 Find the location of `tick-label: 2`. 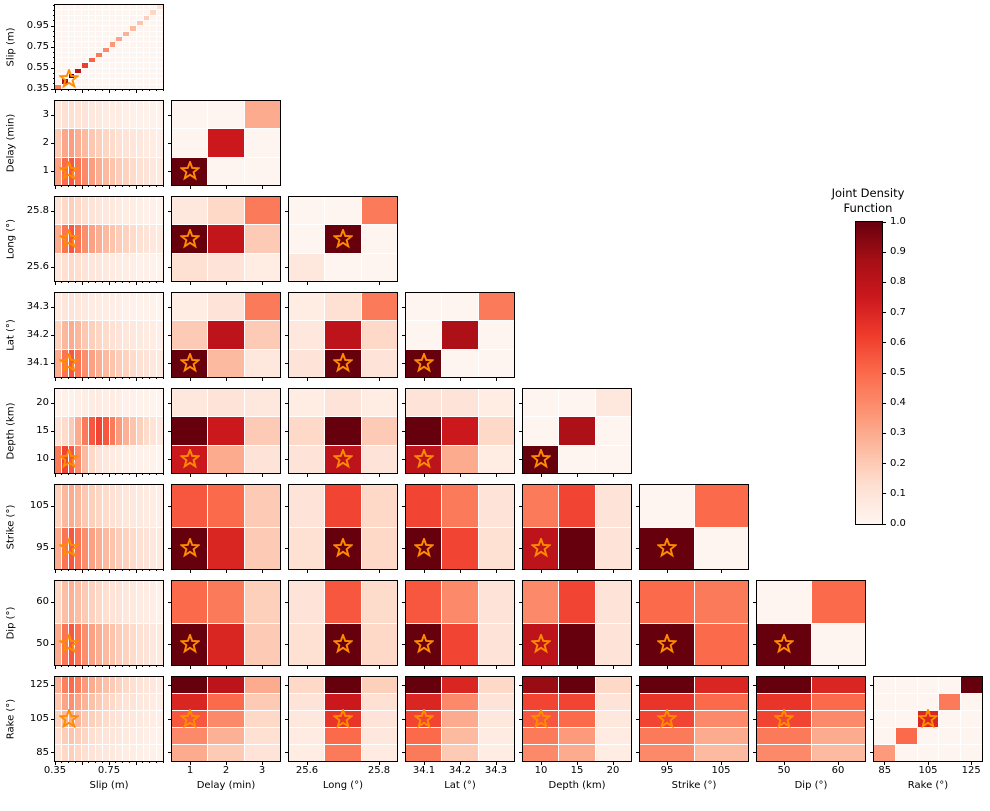

tick-label: 2 is located at coordinates (226, 770).